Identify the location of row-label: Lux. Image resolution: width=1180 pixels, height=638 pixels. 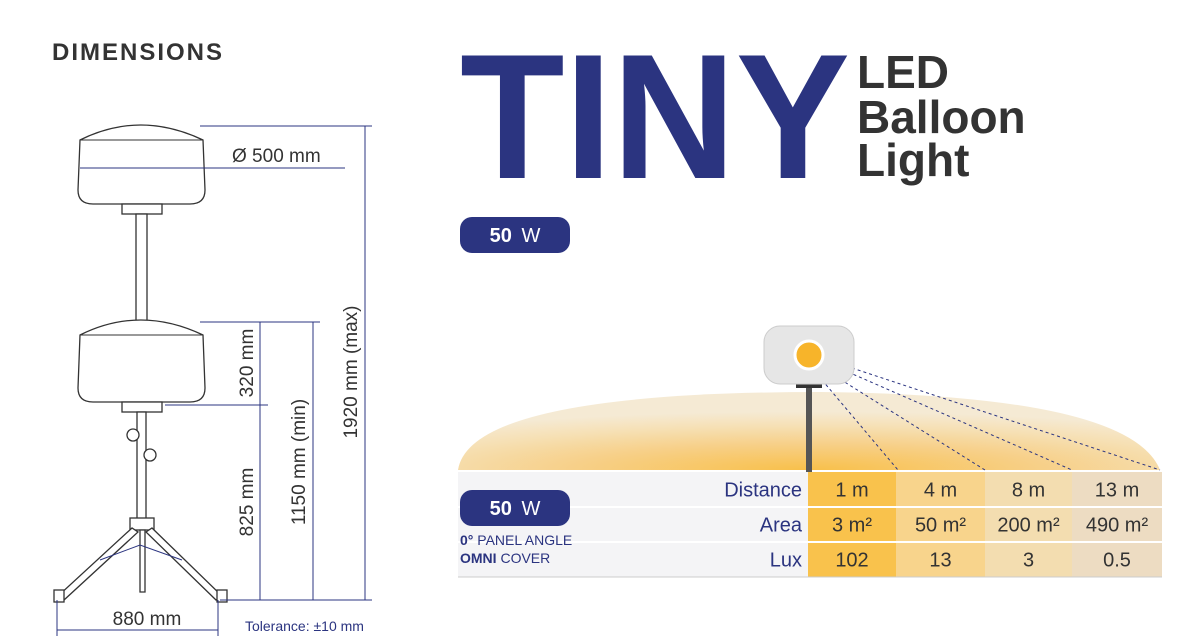
(786, 561).